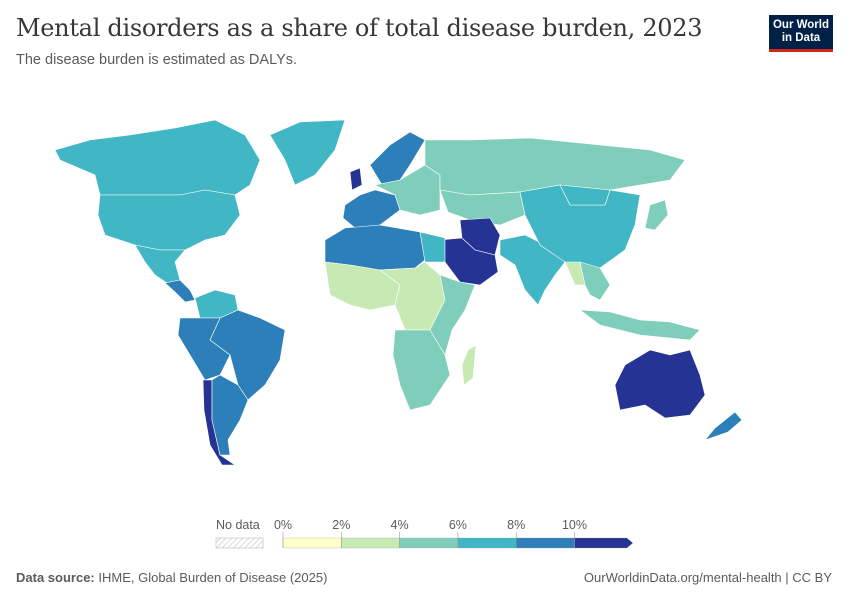 The width and height of the screenshot is (850, 600). Describe the element at coordinates (640, 325) in the screenshot. I see `region-indonesia: Indonesia: 5%` at that location.